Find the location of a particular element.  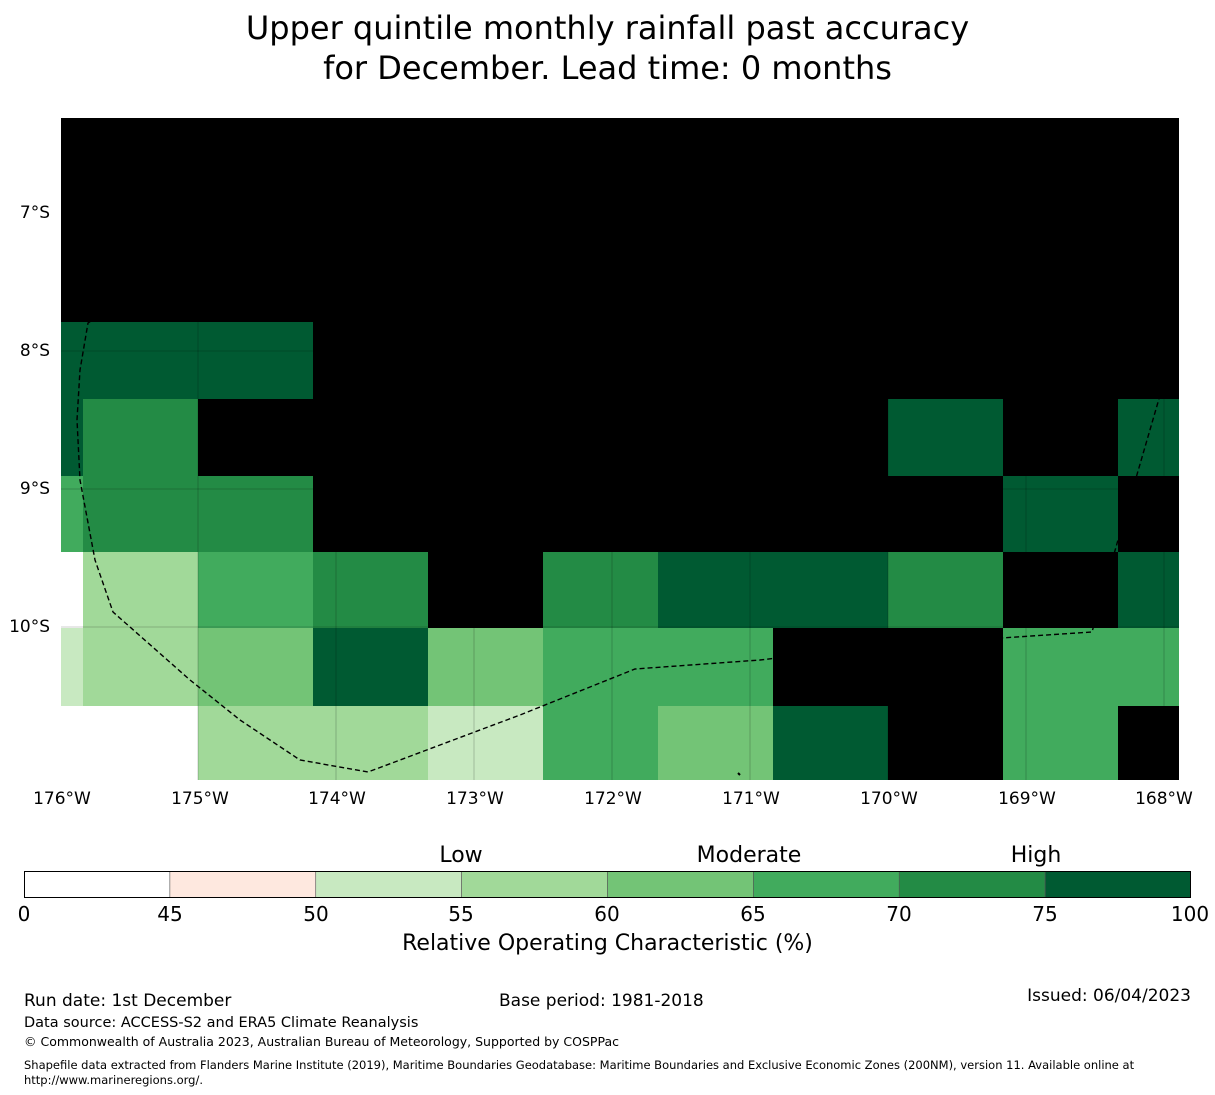

colorbar-tick: 45 is located at coordinates (170, 914).